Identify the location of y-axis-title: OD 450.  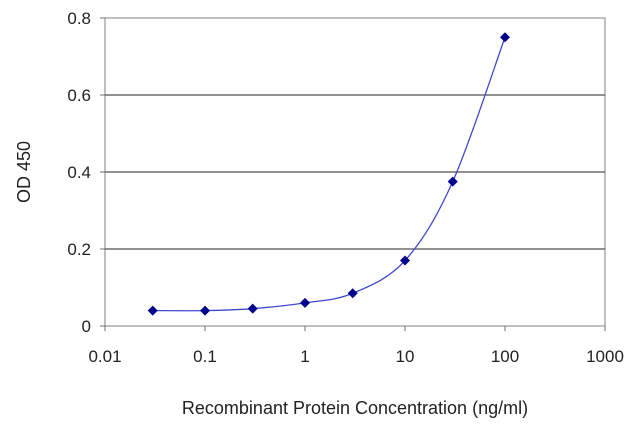
(24, 172).